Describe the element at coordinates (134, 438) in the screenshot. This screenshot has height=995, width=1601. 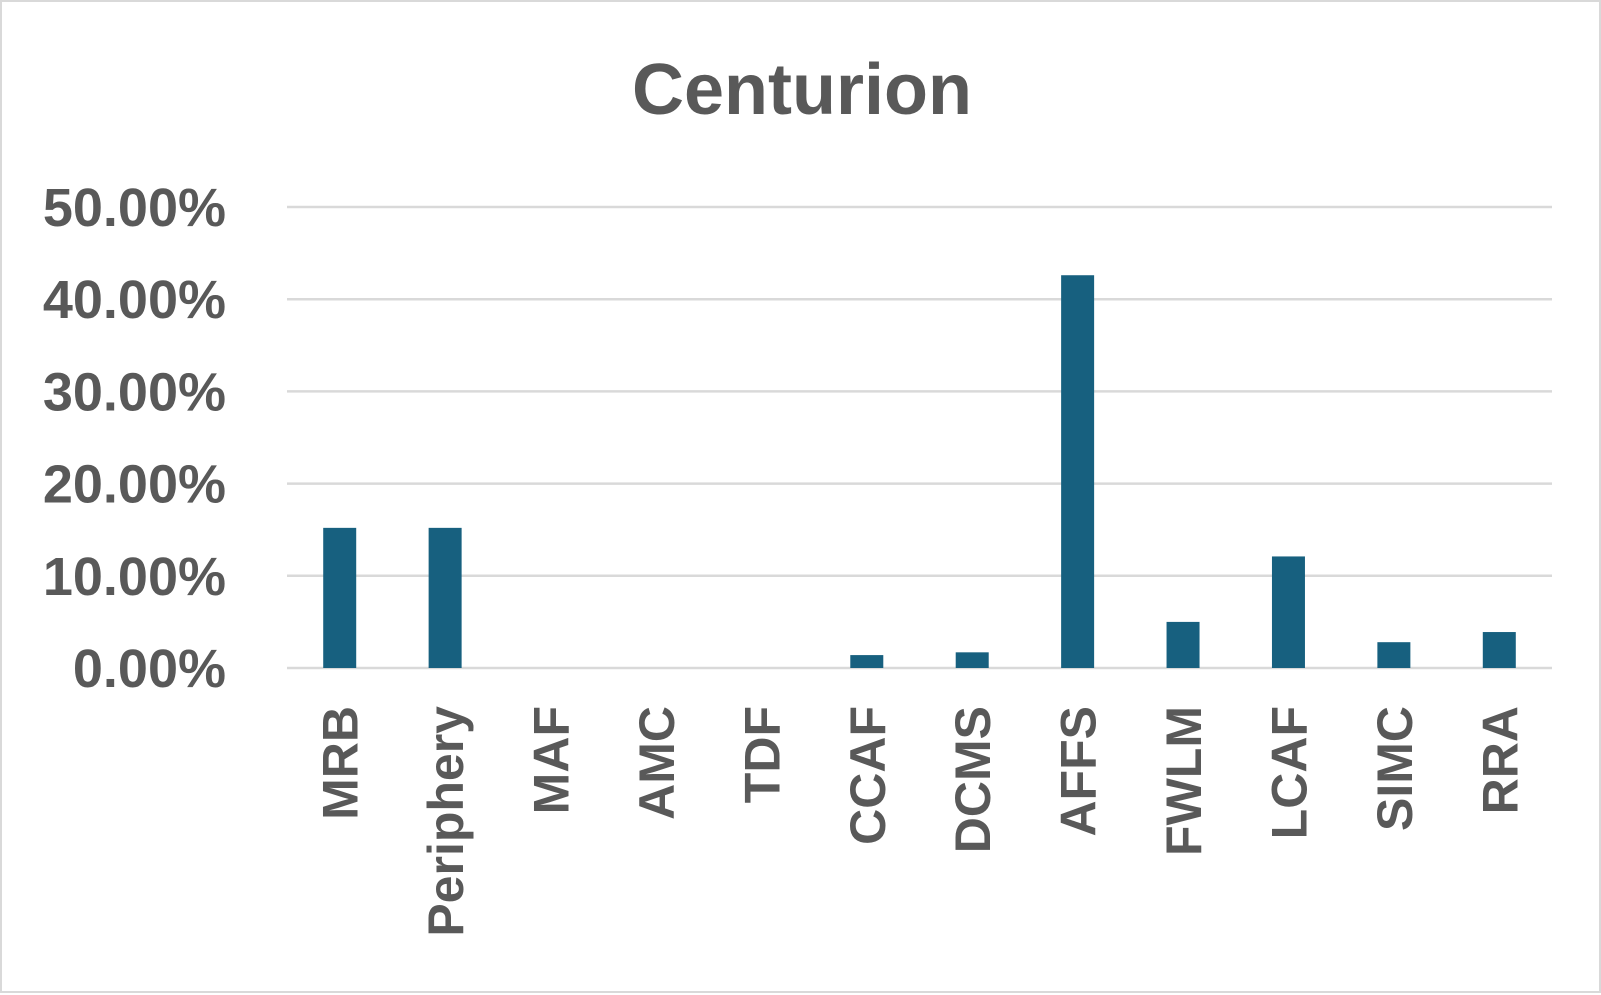
I see `y-axis-tick-labels: 0.00% 10.00% 20.00% 30.00% 40.00% 50.00%` at that location.